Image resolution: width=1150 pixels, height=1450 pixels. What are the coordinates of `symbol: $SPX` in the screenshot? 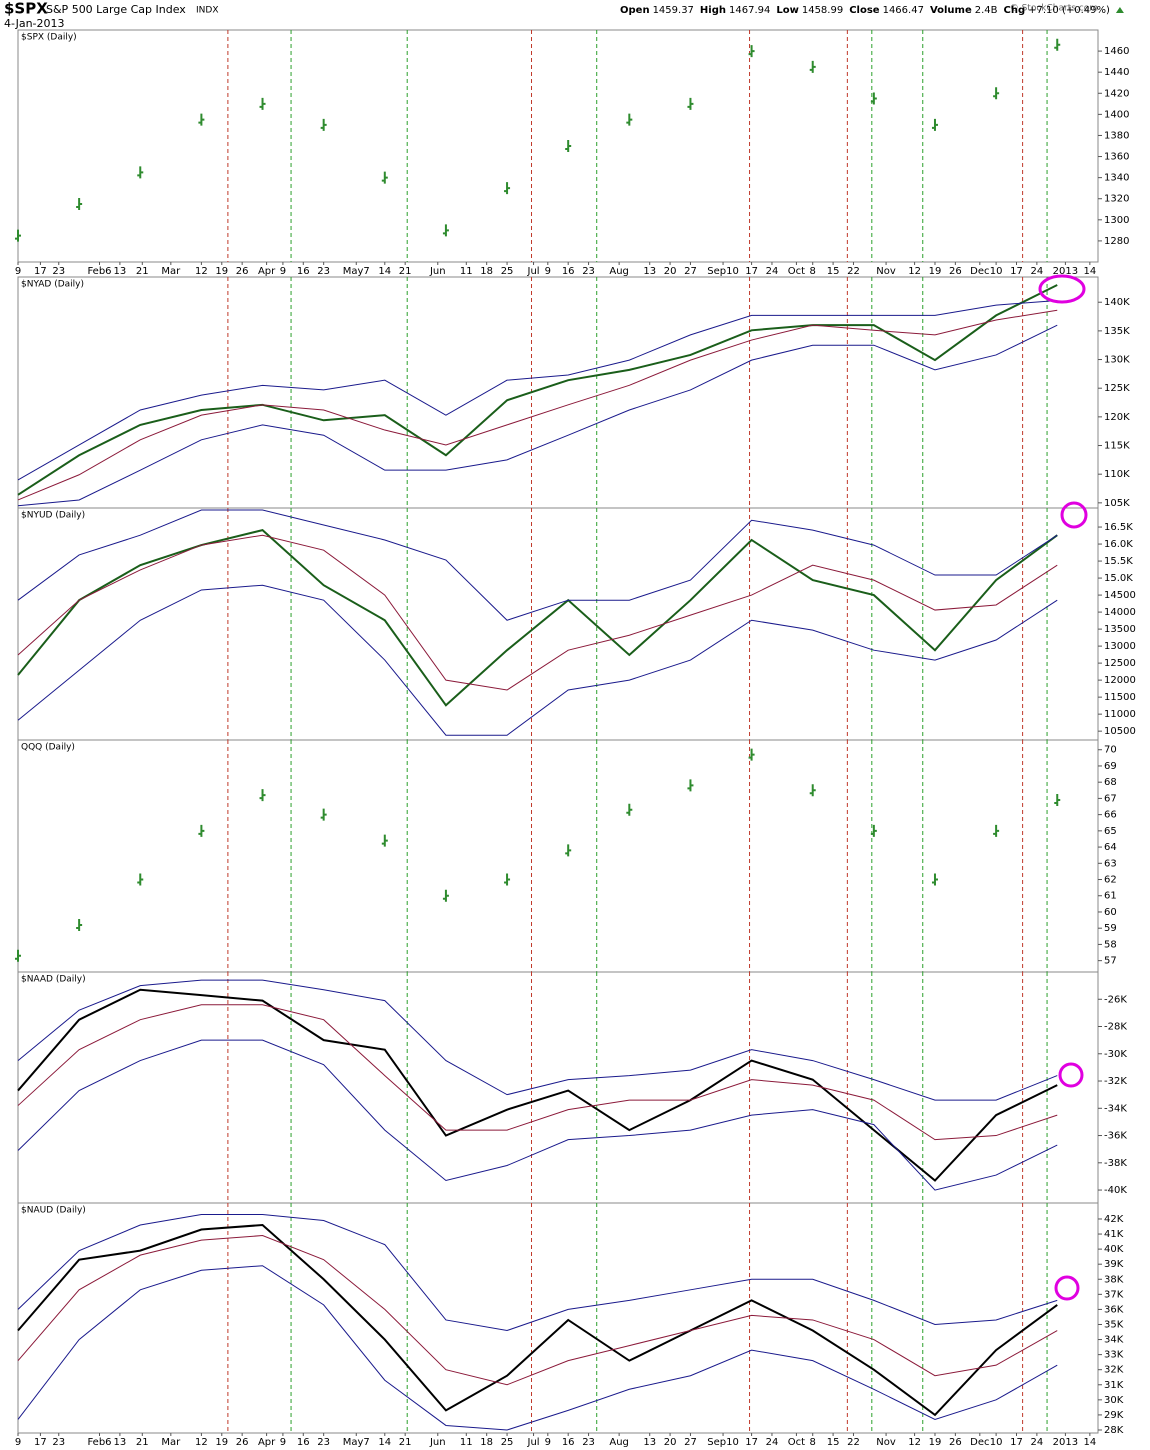 It's located at (26, 9).